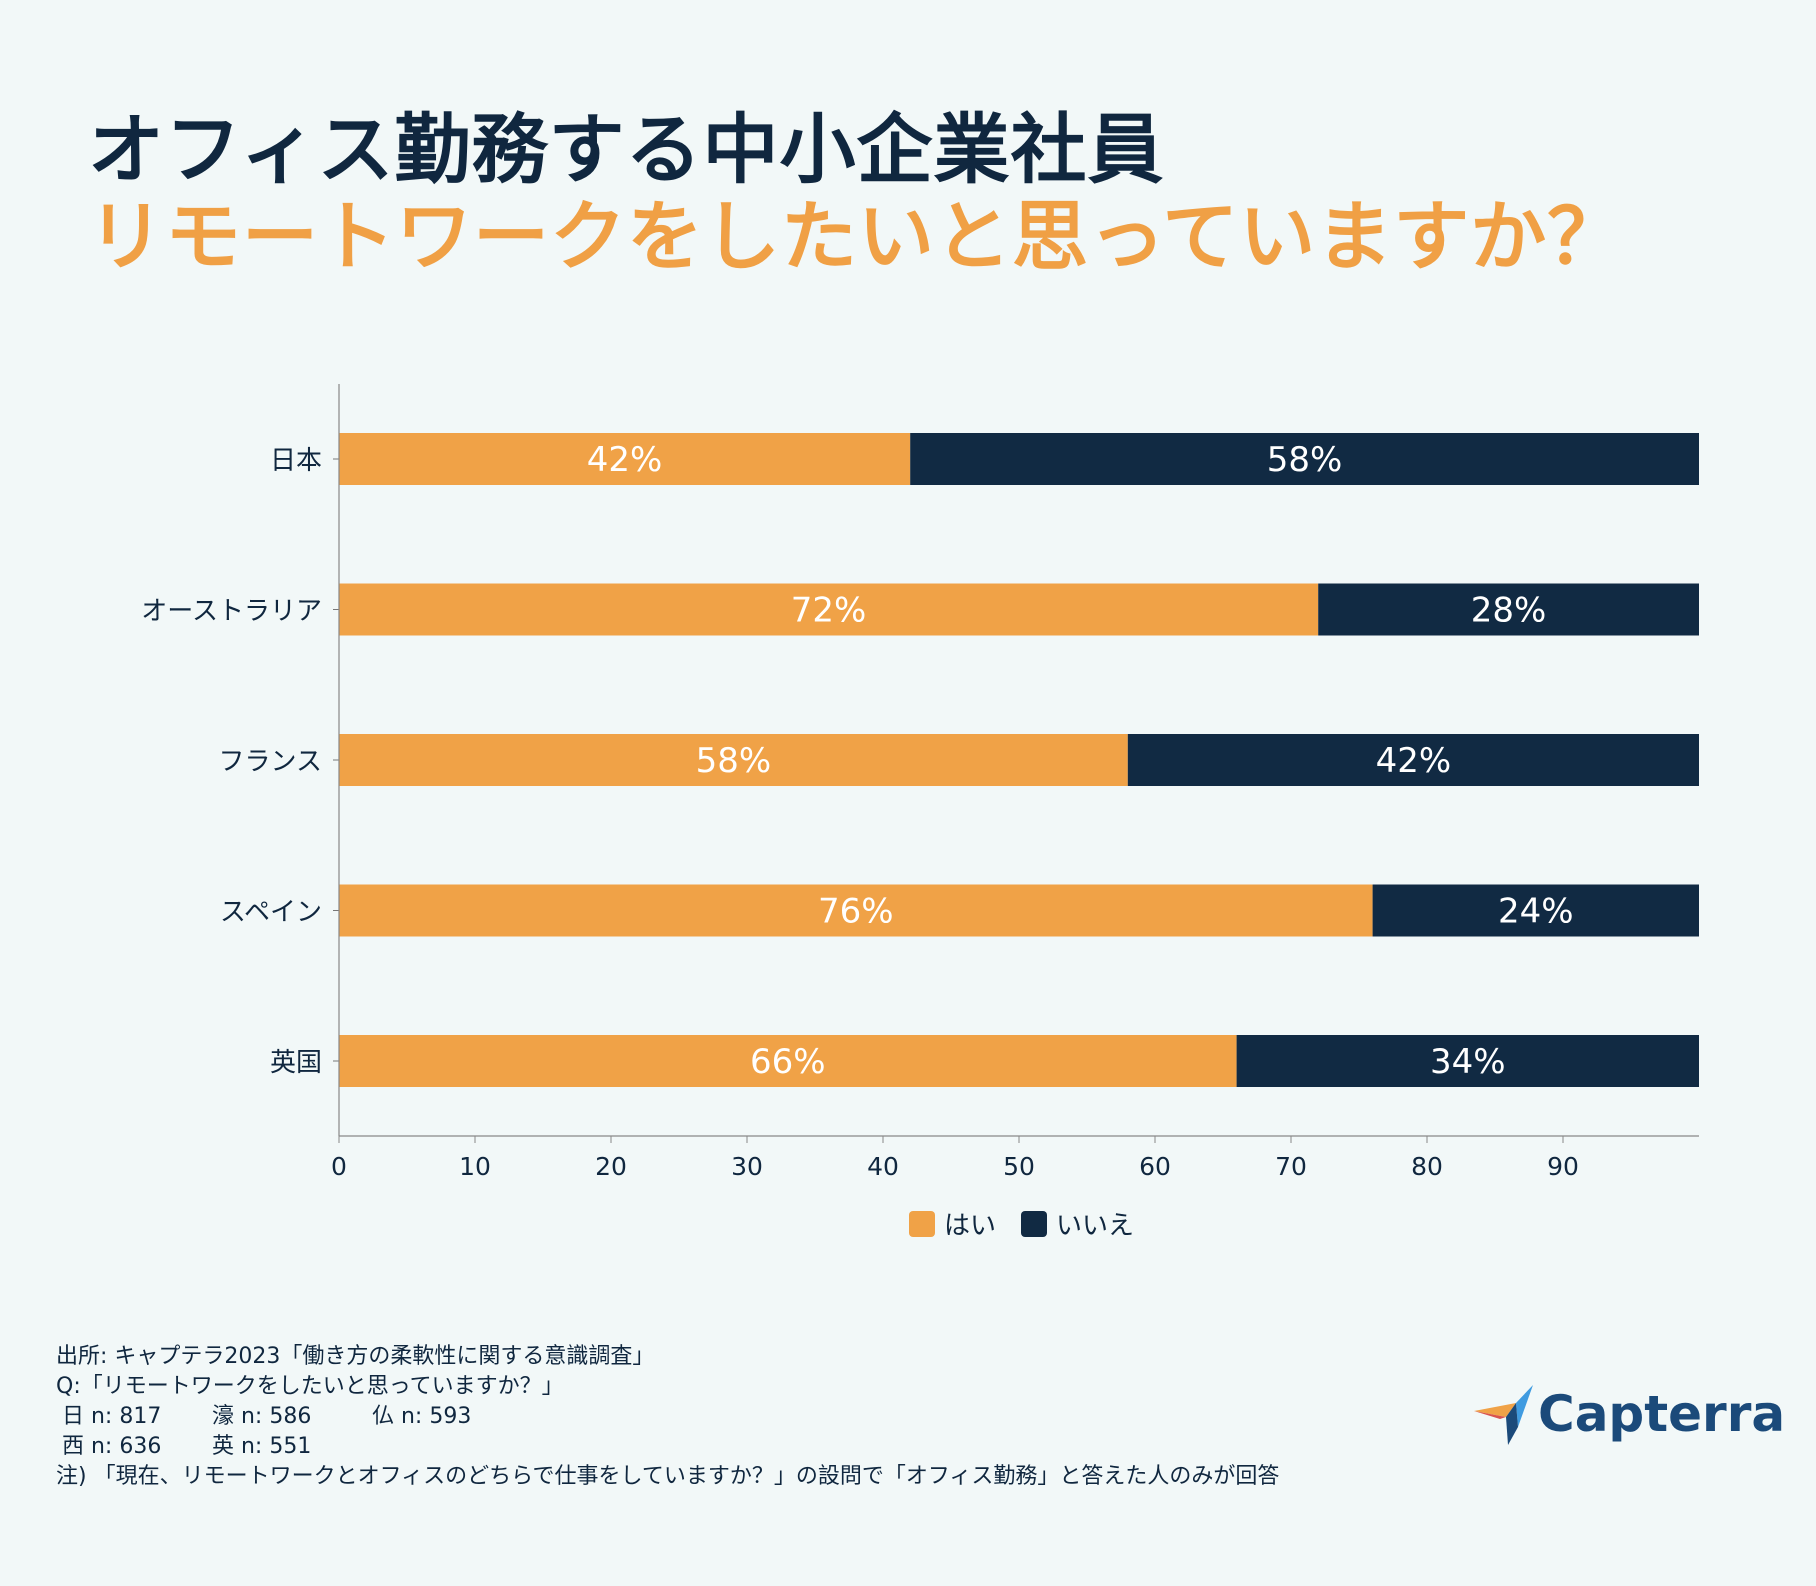 The width and height of the screenshot is (1816, 1586). Describe the element at coordinates (270, 762) in the screenshot. I see `category-label: フランス` at that location.